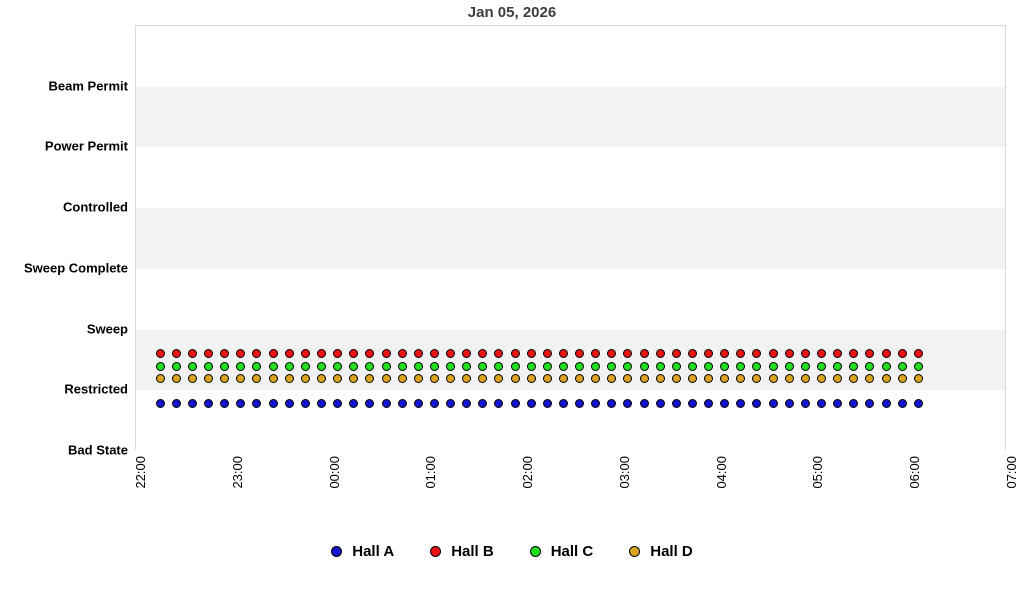  I want to click on y-axis-label: Beam Permit, so click(88, 86).